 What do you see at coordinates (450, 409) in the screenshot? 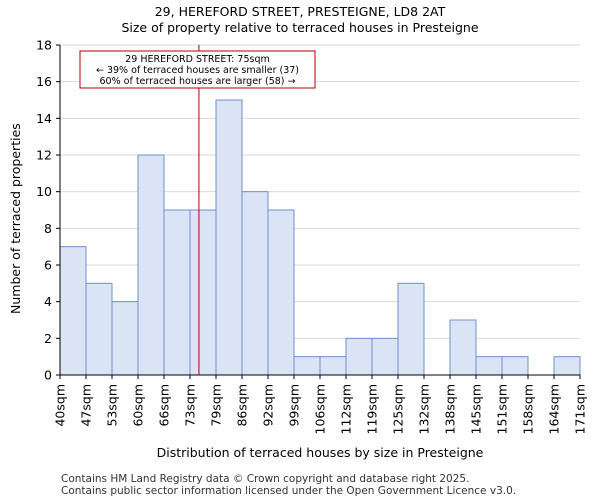
I see `x-tick-label: 138sqm` at bounding box center [450, 409].